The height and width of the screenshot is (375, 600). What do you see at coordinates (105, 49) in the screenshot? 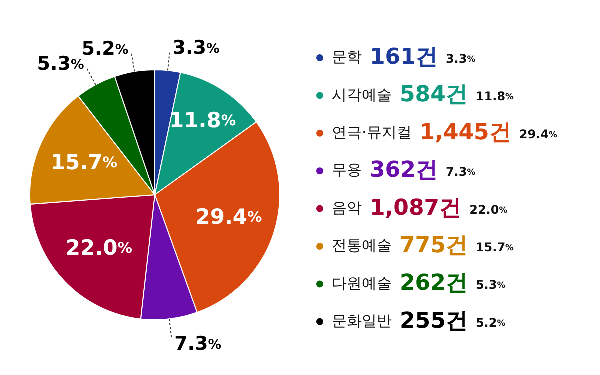
I see `data-label: 5.2%` at bounding box center [105, 49].